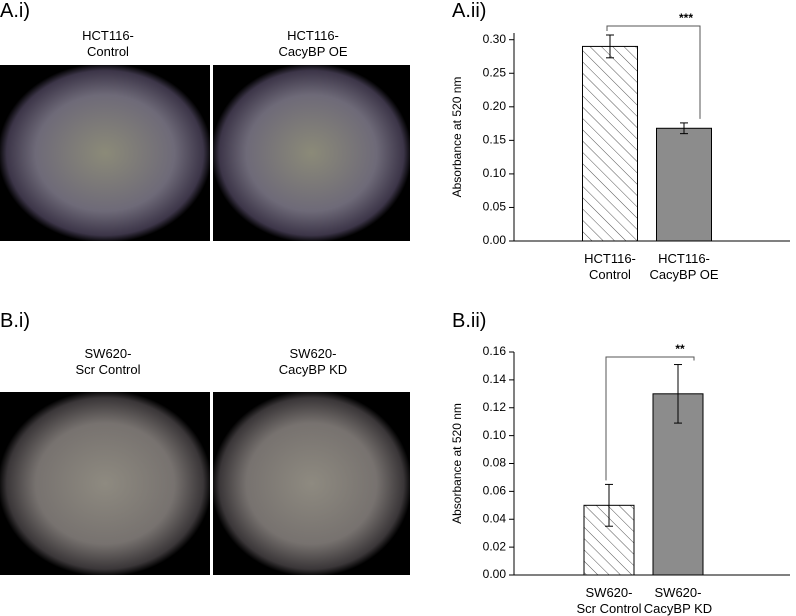 The height and width of the screenshot is (616, 796). Describe the element at coordinates (108, 361) in the screenshot. I see `image-caption: SW620- Scr Control` at that location.